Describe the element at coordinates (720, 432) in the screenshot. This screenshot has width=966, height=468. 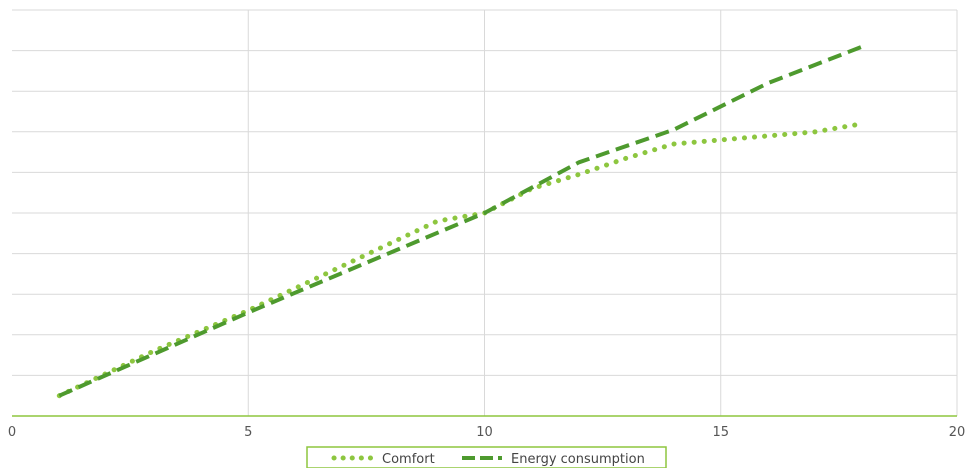
I see `x-tick-label: 15` at that location.